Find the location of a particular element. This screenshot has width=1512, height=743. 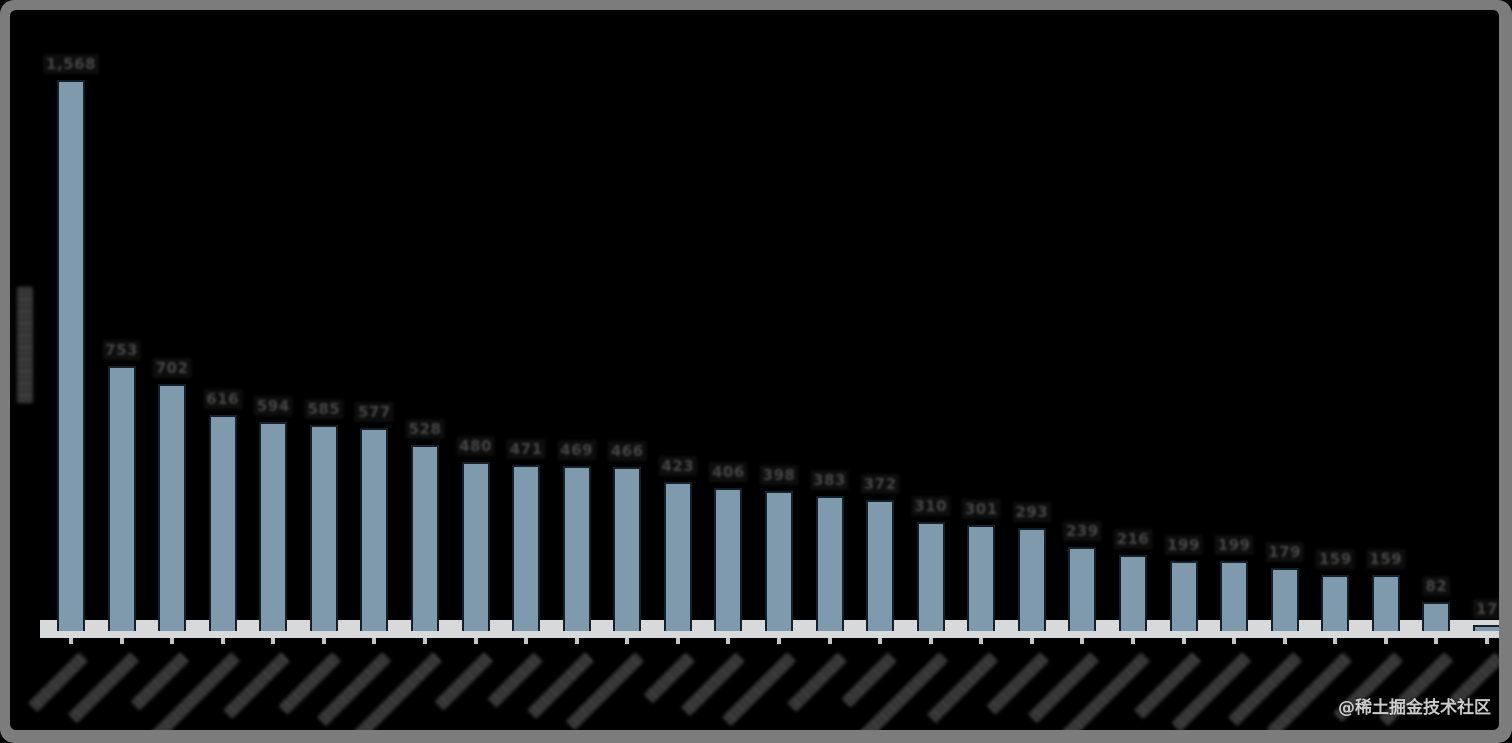

bar-value-label-12: 466 is located at coordinates (627, 451).